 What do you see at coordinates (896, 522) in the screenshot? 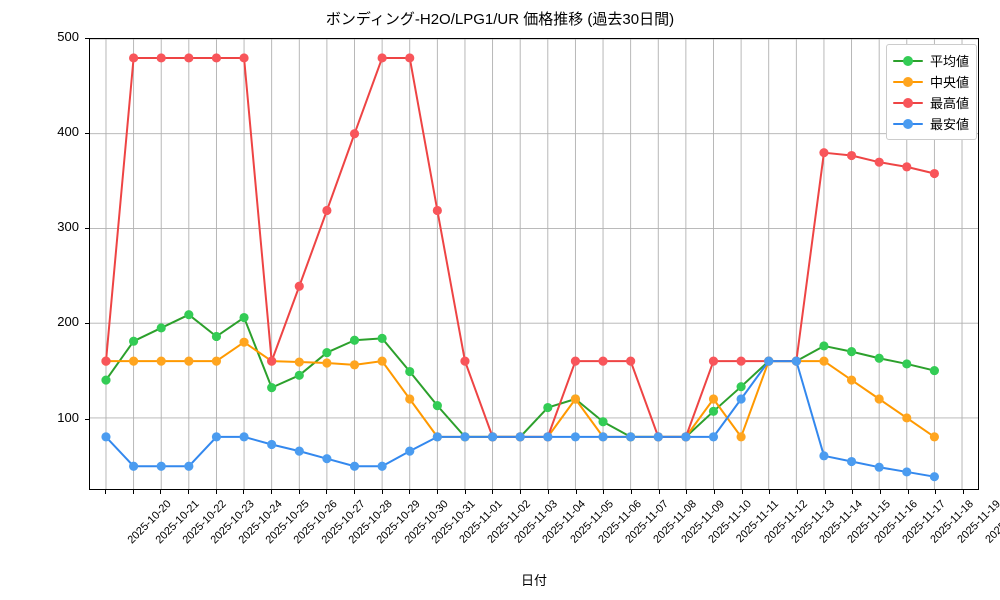
I see `x-tick-label: 2025-11-16` at bounding box center [896, 522].